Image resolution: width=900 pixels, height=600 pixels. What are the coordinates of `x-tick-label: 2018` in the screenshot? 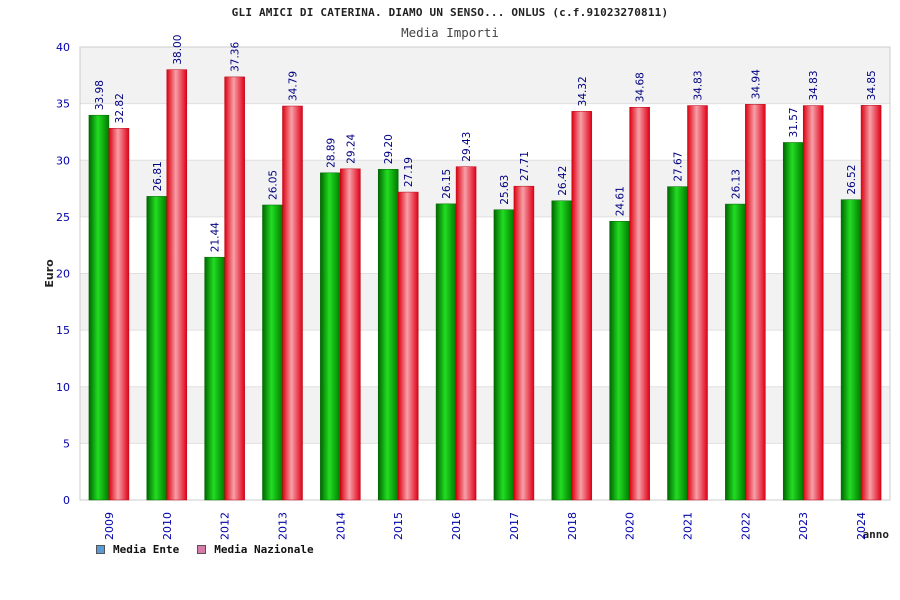 It's located at (572, 526).